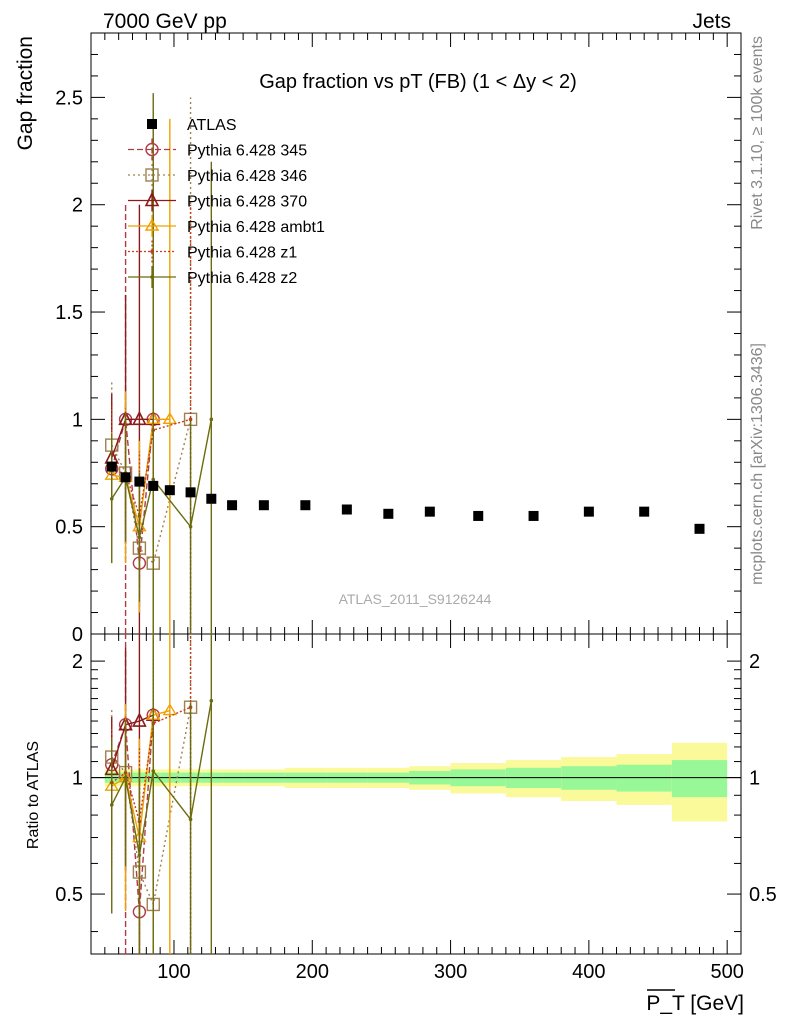  What do you see at coordinates (247, 176) in the screenshot?
I see `legend-label: Pythia 6.428 346` at bounding box center [247, 176].